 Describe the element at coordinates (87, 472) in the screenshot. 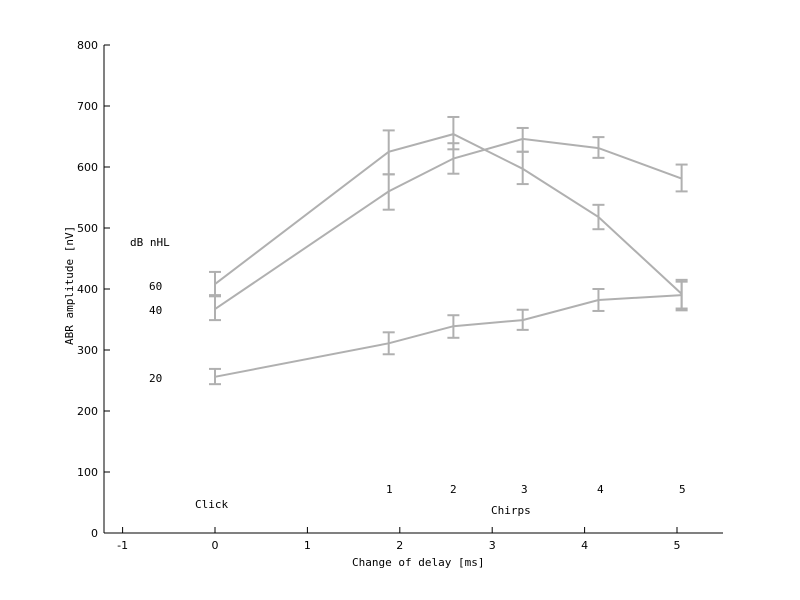

I see `y-tick-label: 100` at that location.